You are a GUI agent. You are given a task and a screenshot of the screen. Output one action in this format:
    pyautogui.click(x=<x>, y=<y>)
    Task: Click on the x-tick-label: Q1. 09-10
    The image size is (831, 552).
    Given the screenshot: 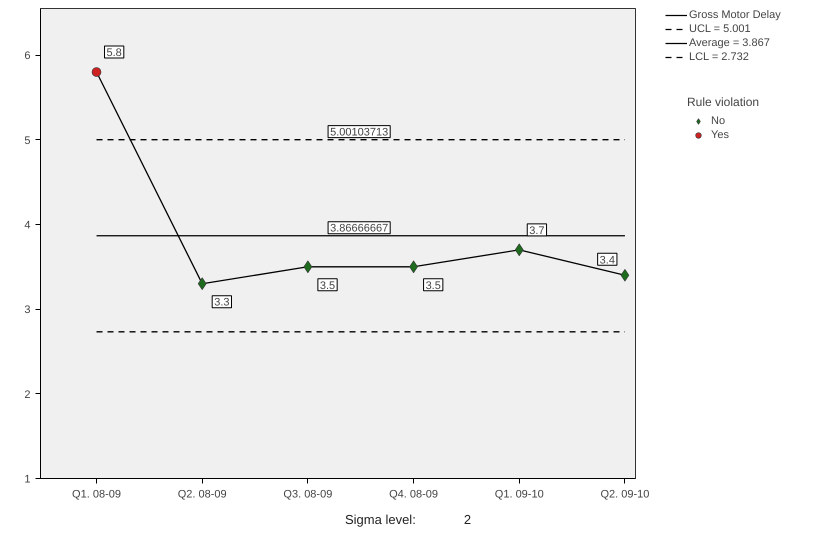 What is the action you would take?
    pyautogui.click(x=519, y=494)
    